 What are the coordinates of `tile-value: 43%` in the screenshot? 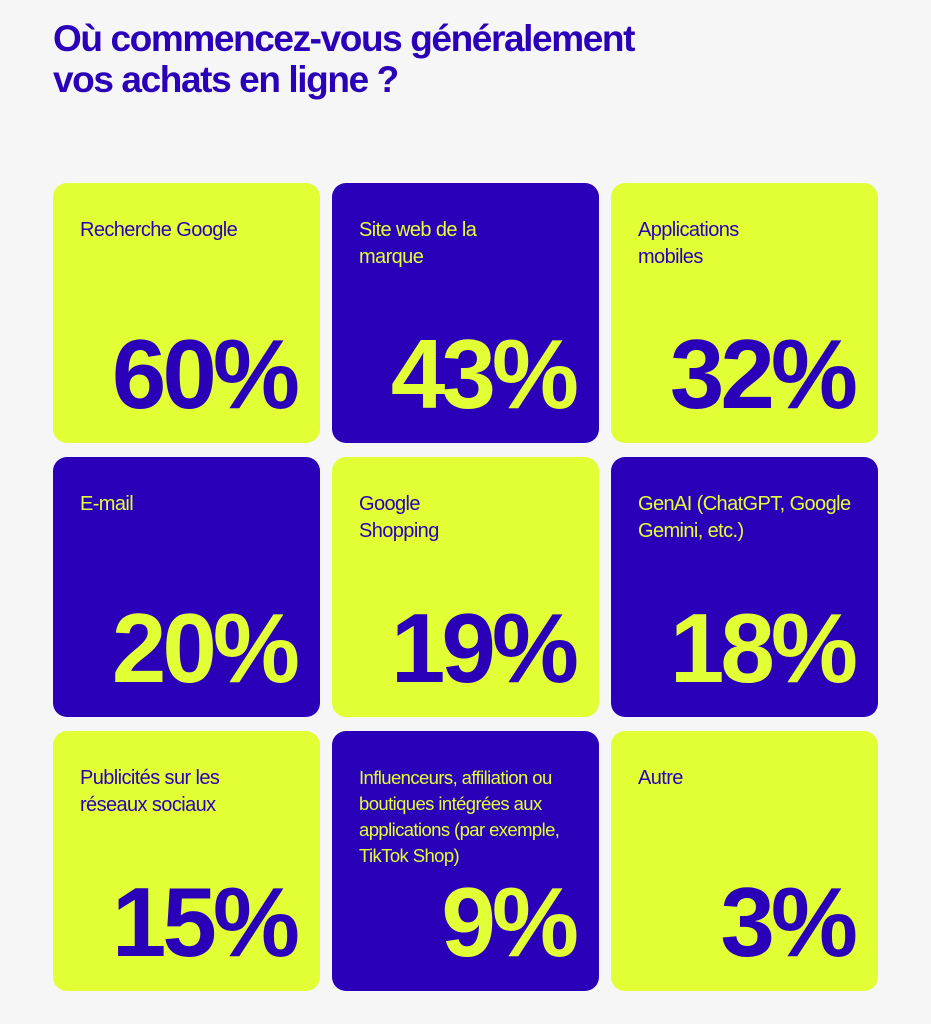 It's located at (484, 374).